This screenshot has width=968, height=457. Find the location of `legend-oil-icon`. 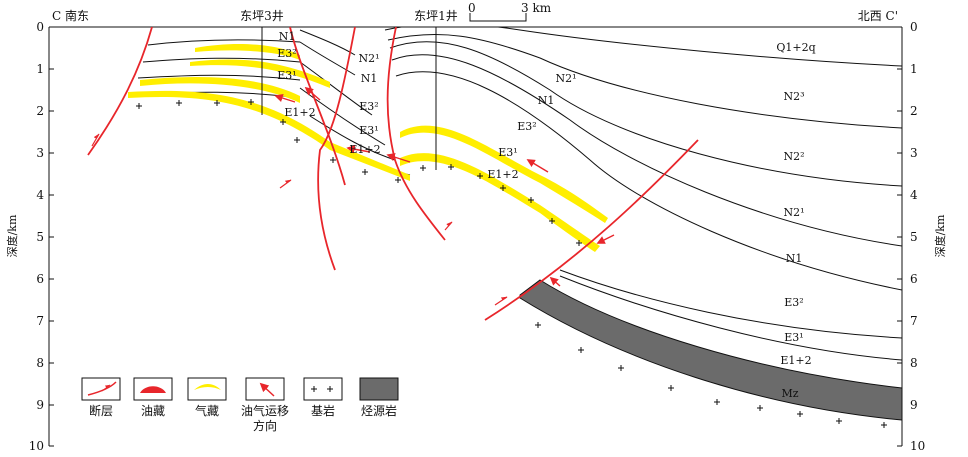

legend-oil-icon is located at coordinates (153, 389).